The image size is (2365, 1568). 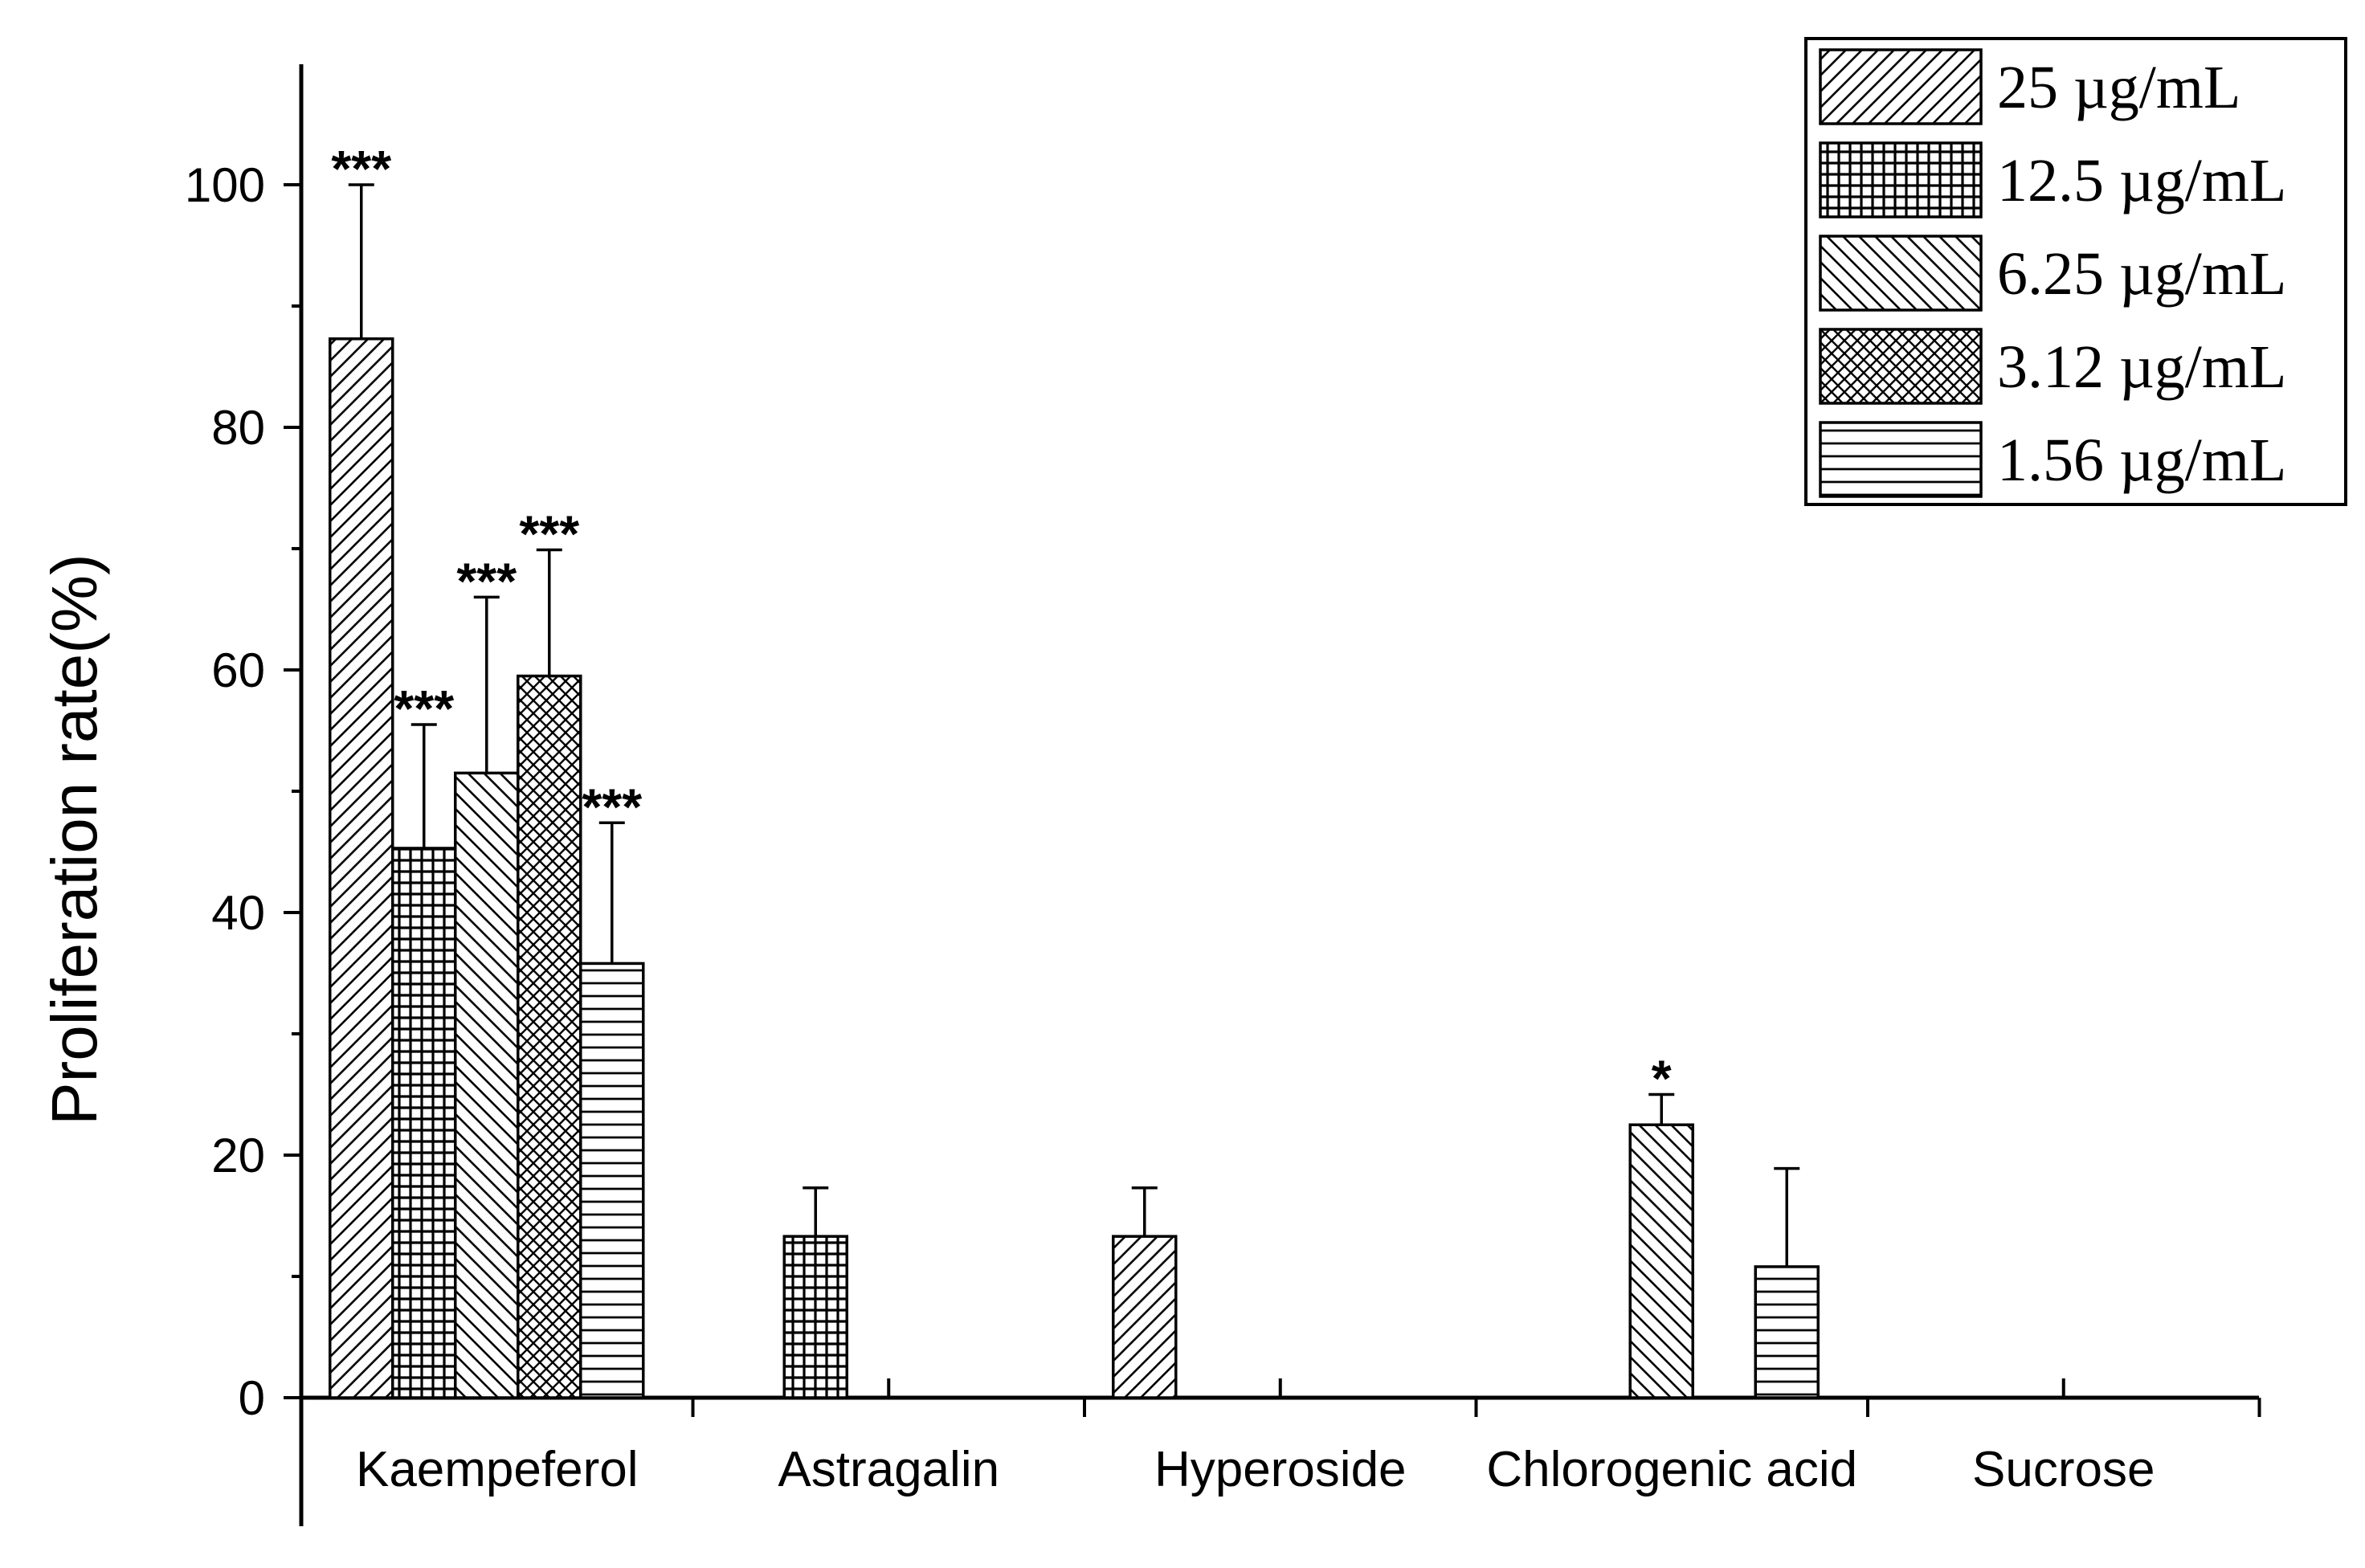 I want to click on x-tick-label: Kaempeferol, so click(x=497, y=1469).